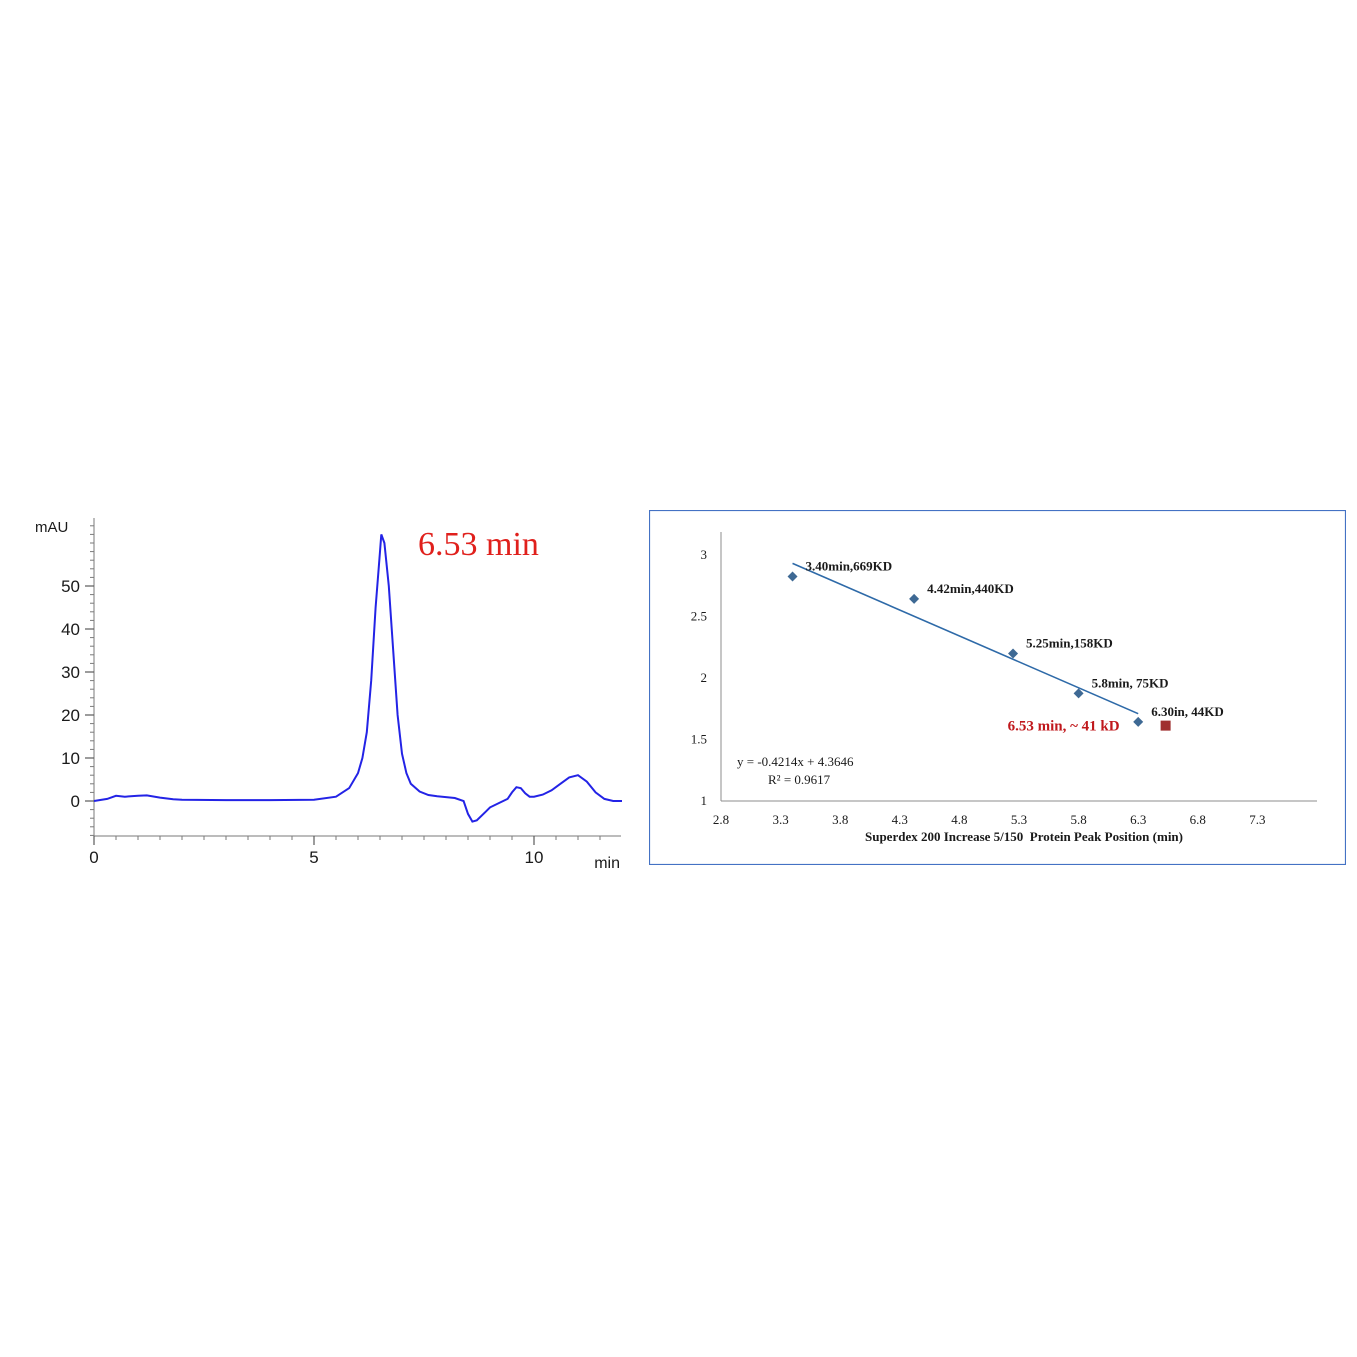 Image resolution: width=1357 pixels, height=1357 pixels. What do you see at coordinates (77, 694) in the screenshot?
I see `chromatogram-y-ticks: 0 10 20 30 40 50` at bounding box center [77, 694].